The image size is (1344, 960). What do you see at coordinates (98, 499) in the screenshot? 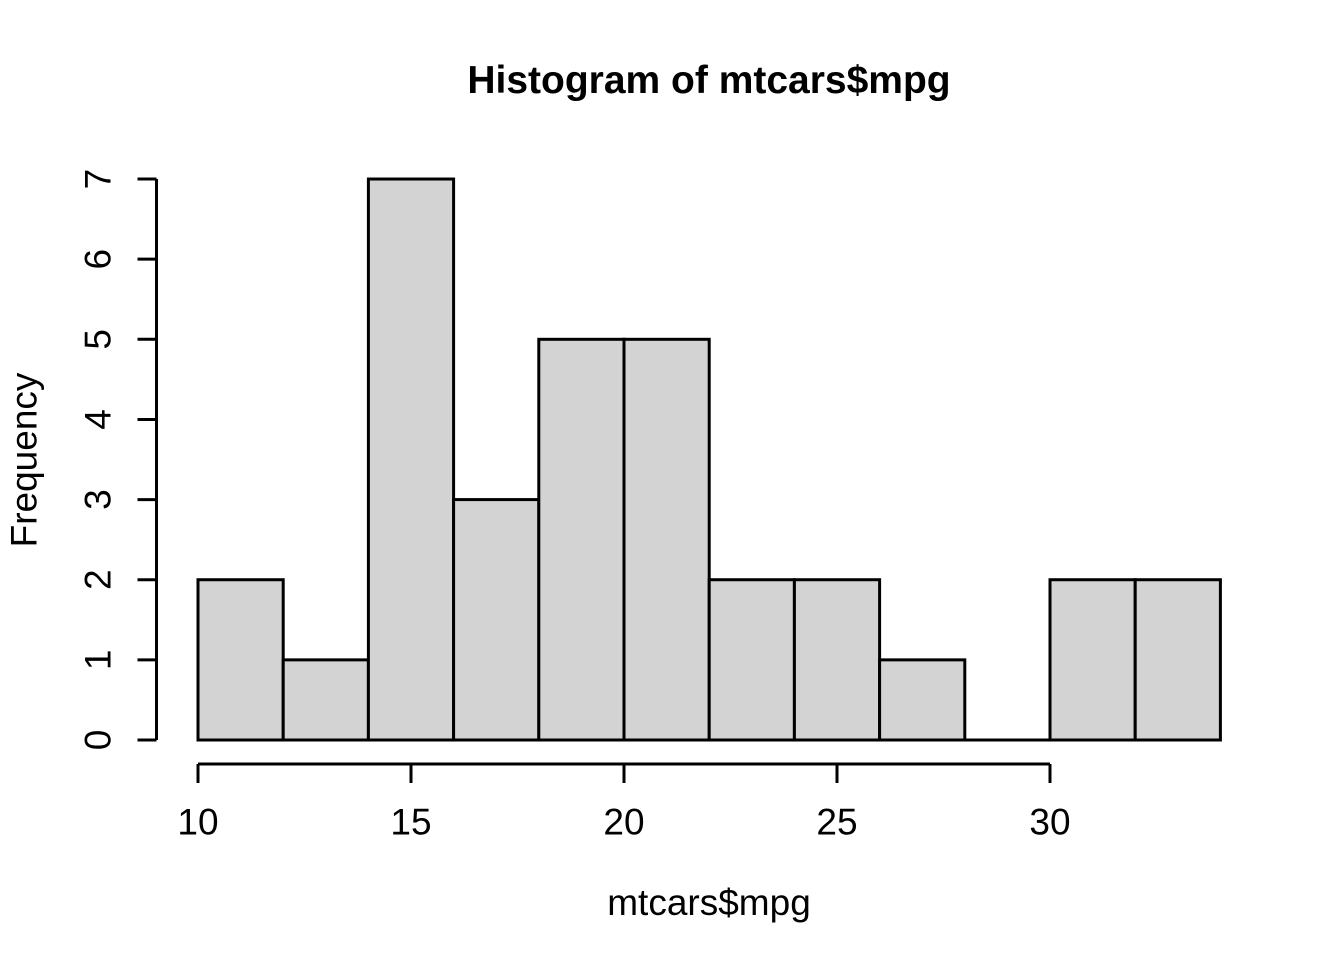
I see `y-tick-label: 3` at bounding box center [98, 499].